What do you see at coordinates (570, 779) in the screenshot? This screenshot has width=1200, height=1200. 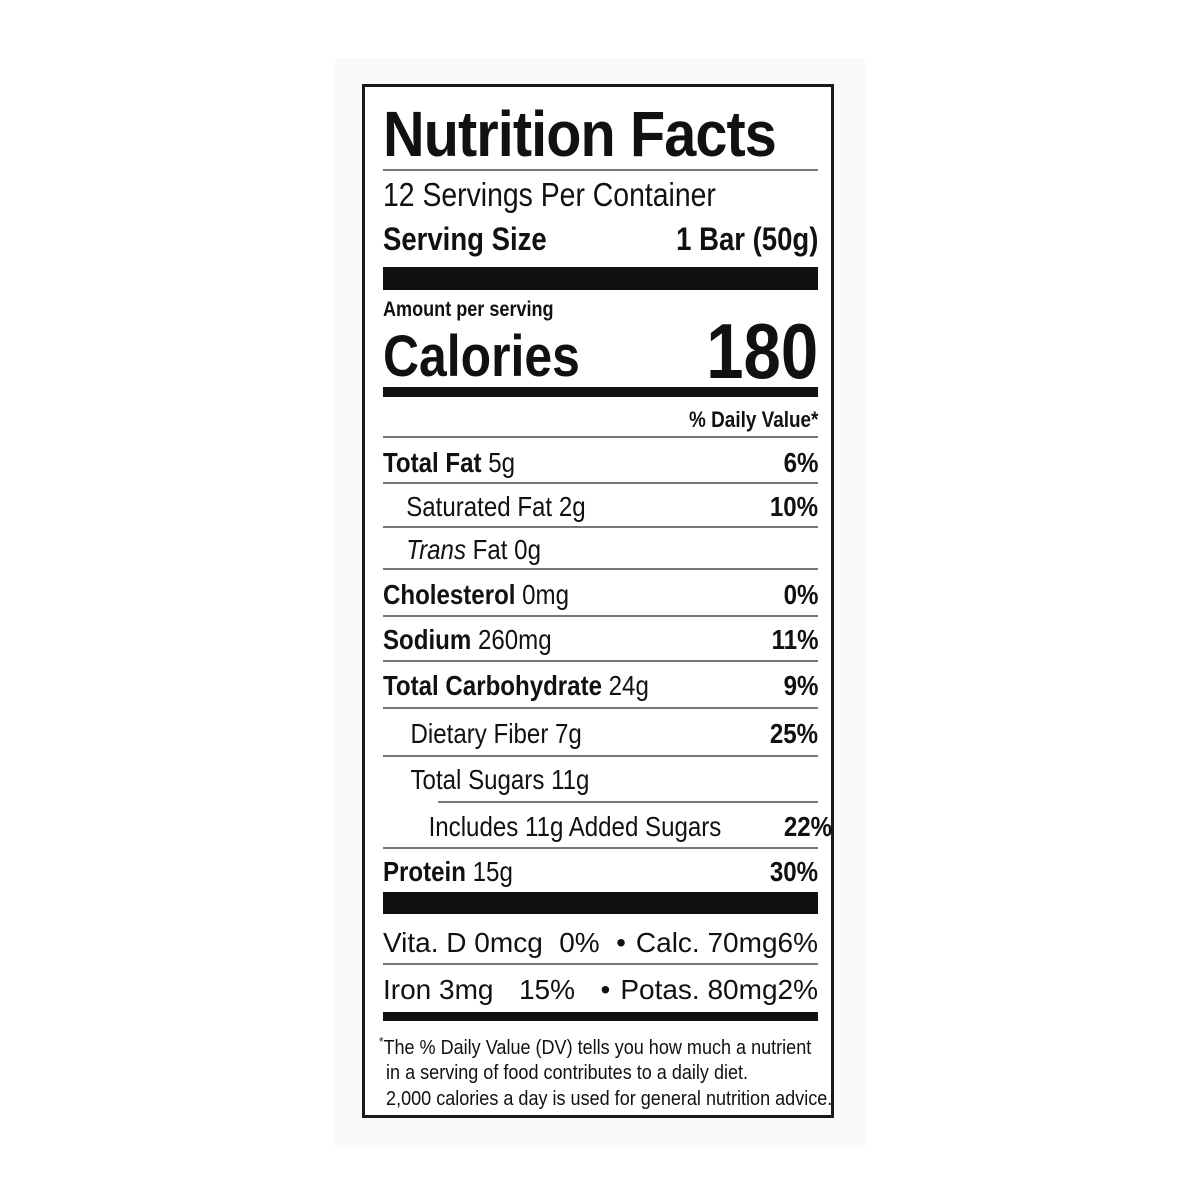 I see `nutrient-amount: 11g` at bounding box center [570, 779].